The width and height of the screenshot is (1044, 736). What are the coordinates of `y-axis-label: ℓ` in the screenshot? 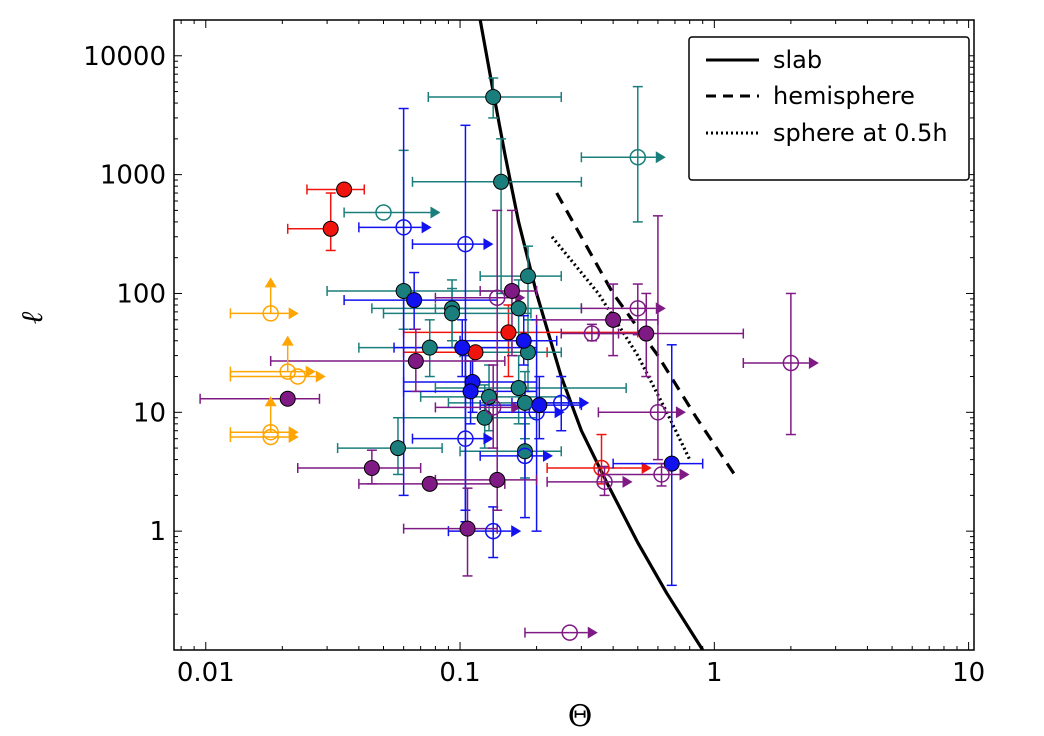 It's located at (32, 317).